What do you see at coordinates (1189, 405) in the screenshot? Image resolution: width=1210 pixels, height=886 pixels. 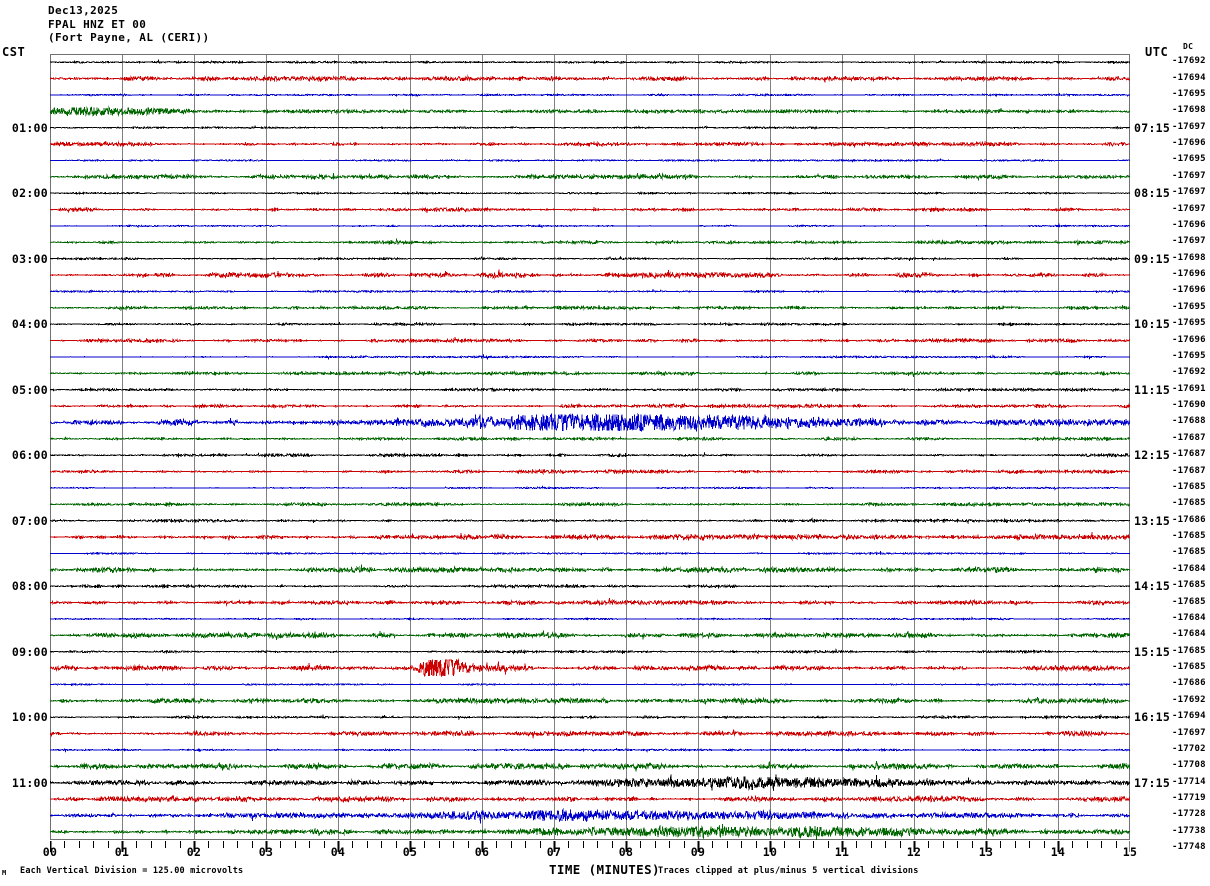 I see `dc-value: -17690` at bounding box center [1189, 405].